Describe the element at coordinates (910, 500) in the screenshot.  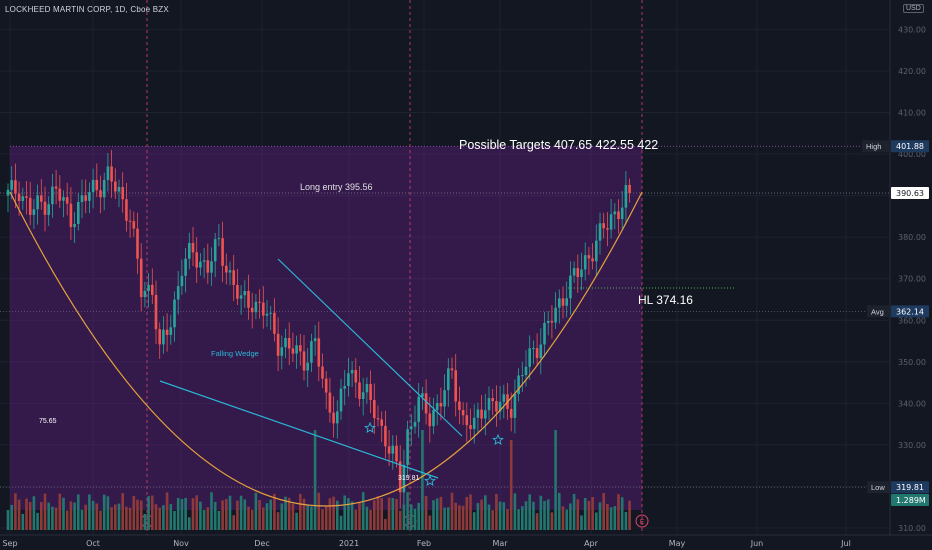
I see `volume-label-bg` at that location.